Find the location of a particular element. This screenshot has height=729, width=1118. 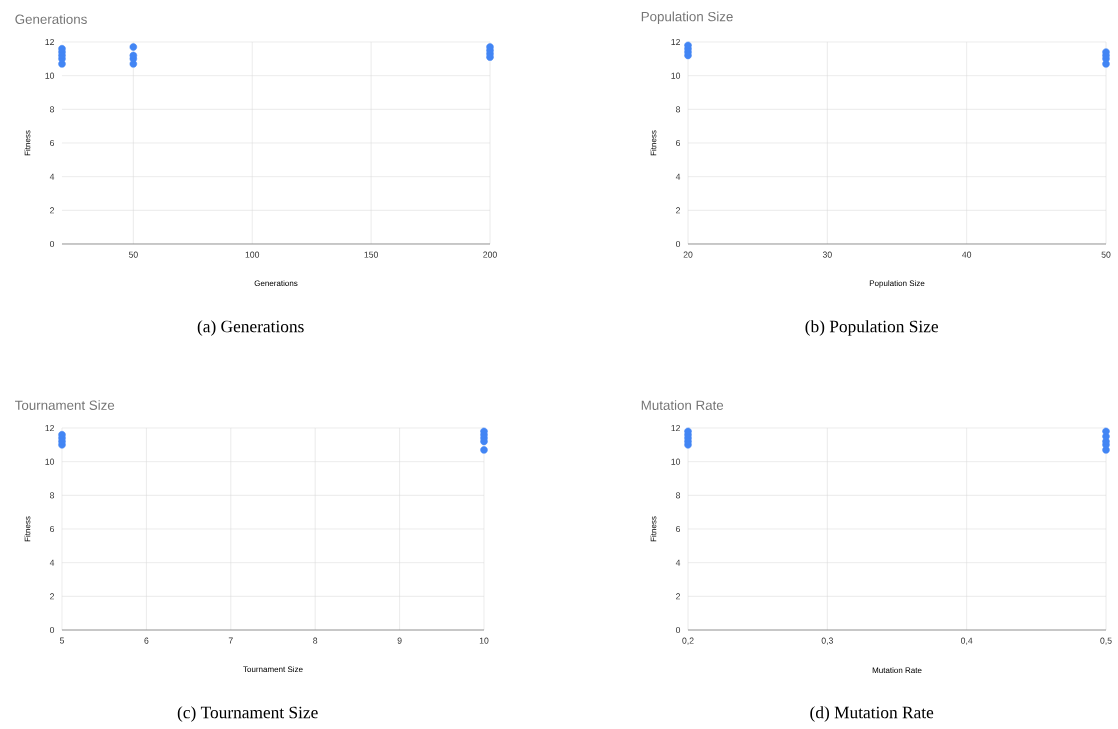

x-tick-label: 5 is located at coordinates (62, 640).